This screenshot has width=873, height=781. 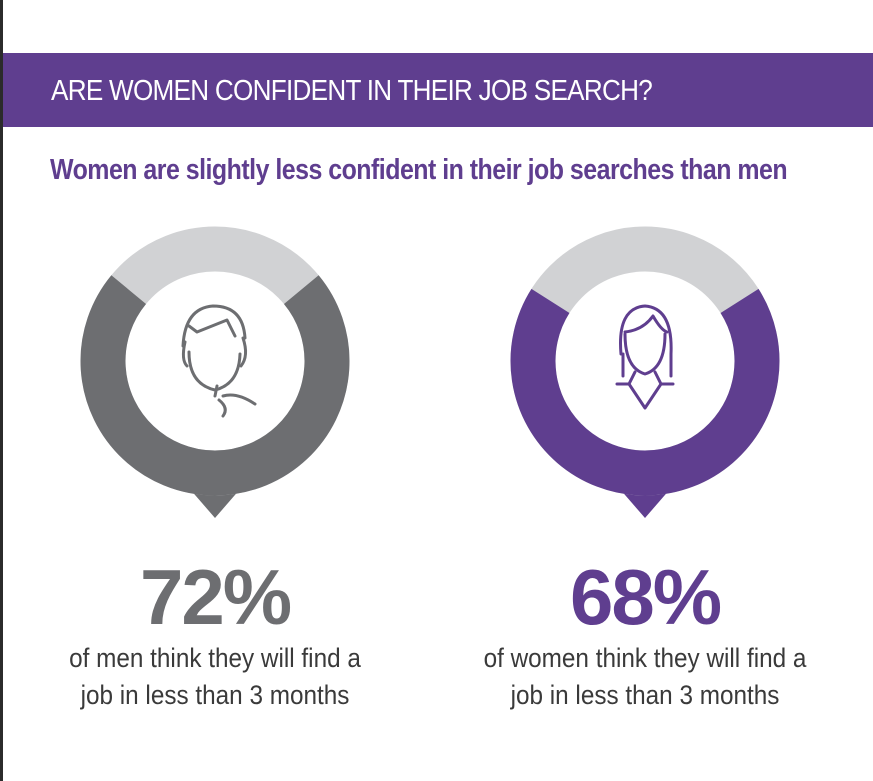 What do you see at coordinates (1, 390) in the screenshot?
I see `left-border` at bounding box center [1, 390].